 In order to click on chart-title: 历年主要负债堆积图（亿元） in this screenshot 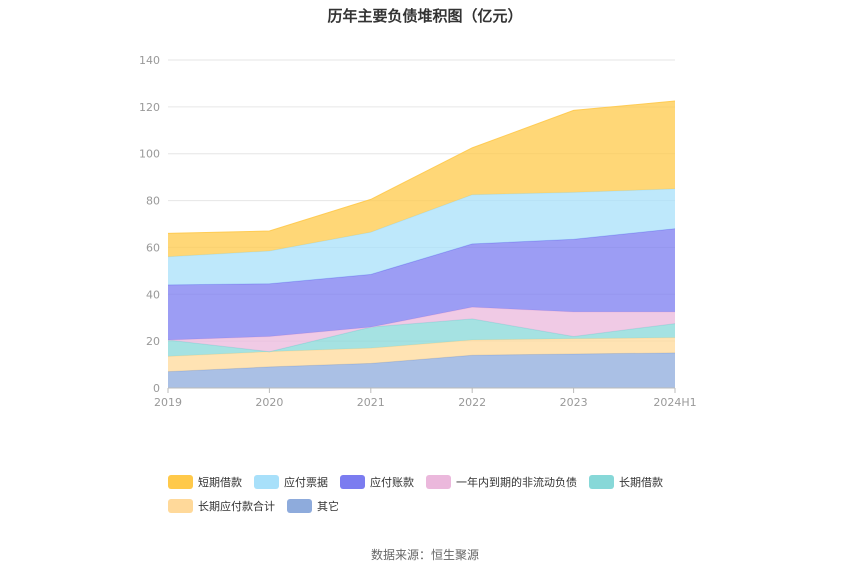, I will do `click(424, 16)`.